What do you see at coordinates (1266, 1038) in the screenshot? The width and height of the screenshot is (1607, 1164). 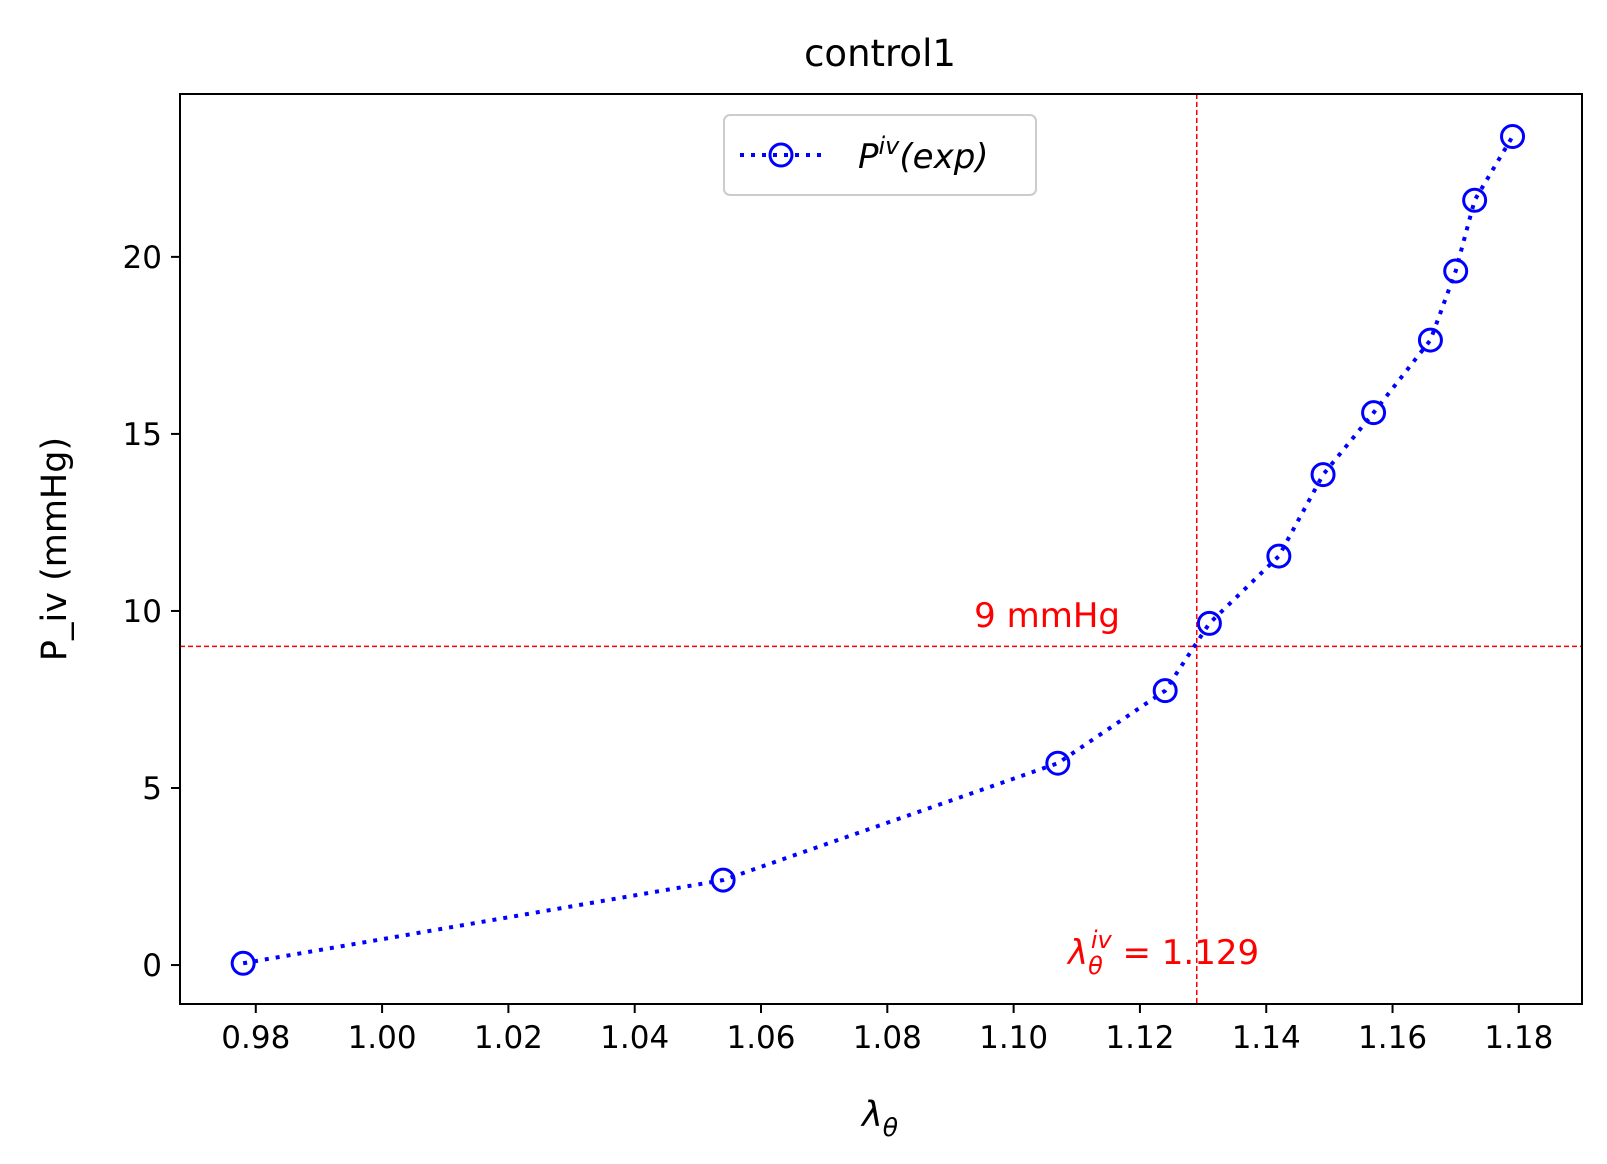 I see `x-tick-label: 1.14` at bounding box center [1266, 1038].